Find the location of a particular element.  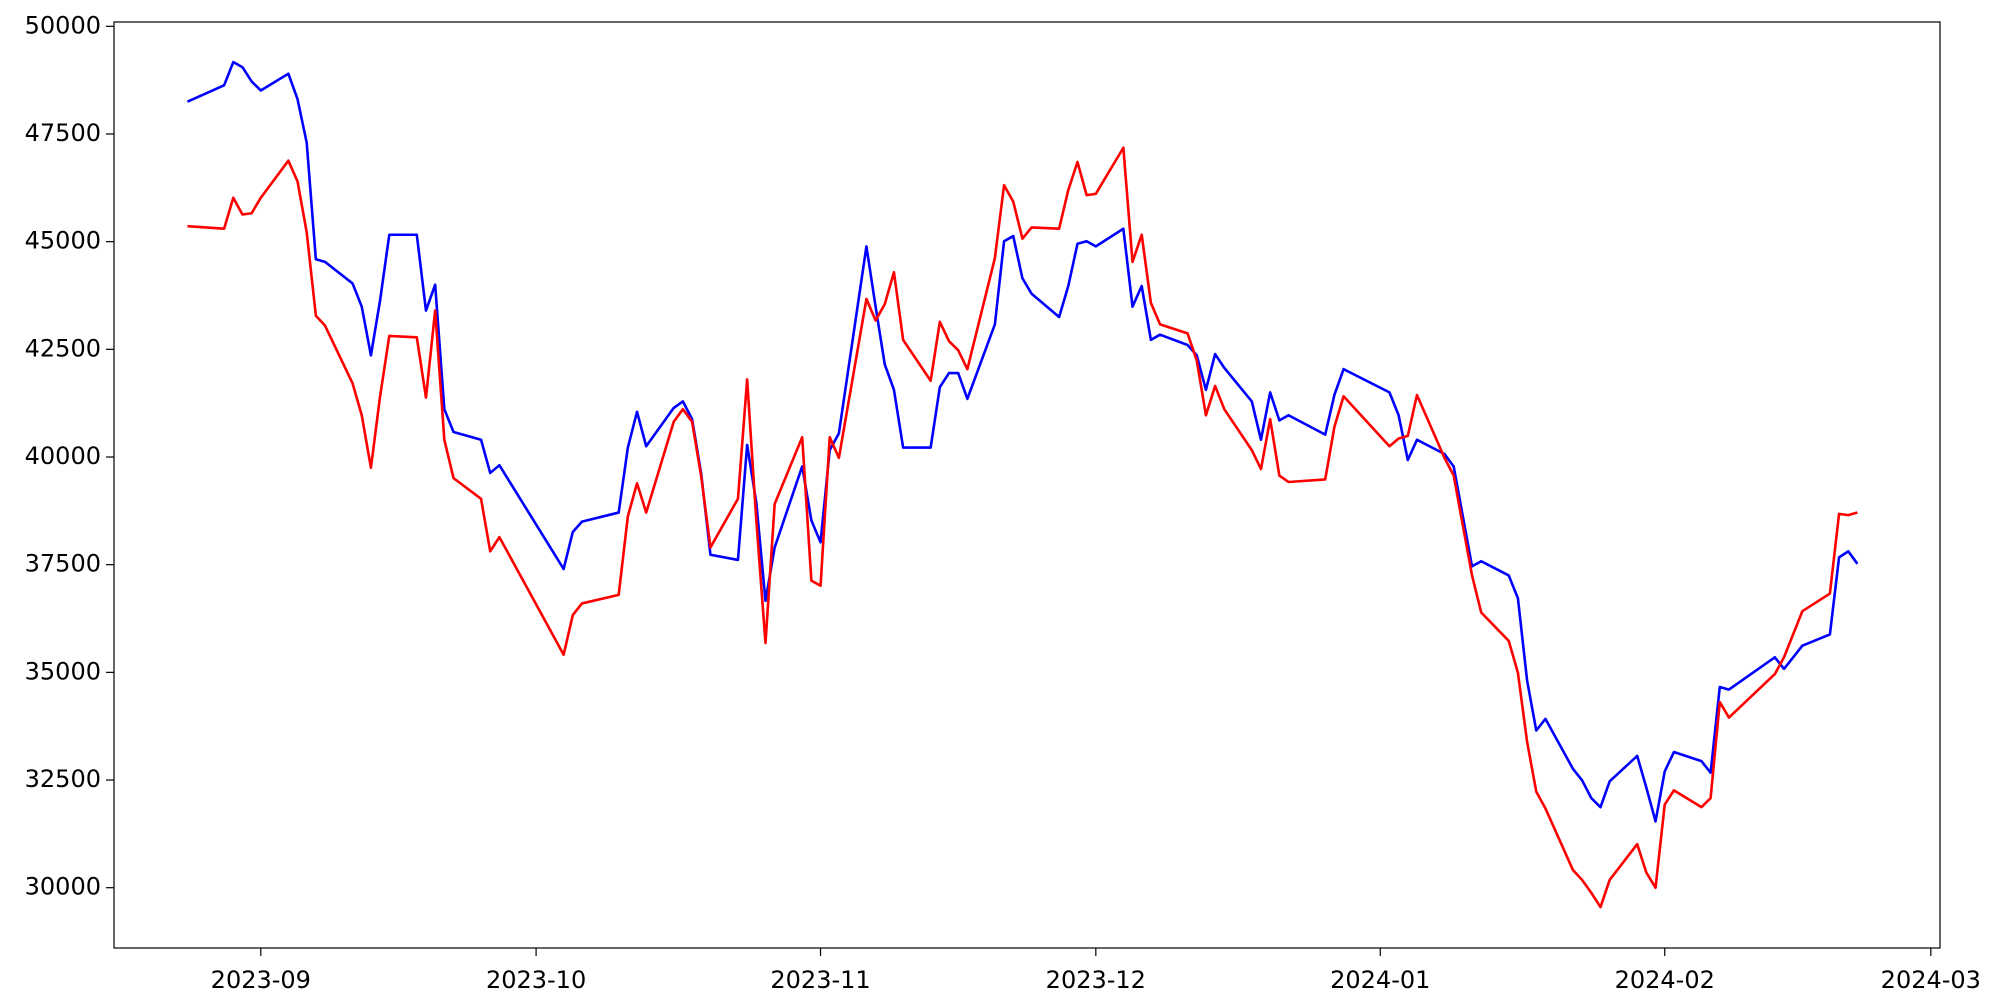

x-tick-label: 2023-11 is located at coordinates (820, 980).